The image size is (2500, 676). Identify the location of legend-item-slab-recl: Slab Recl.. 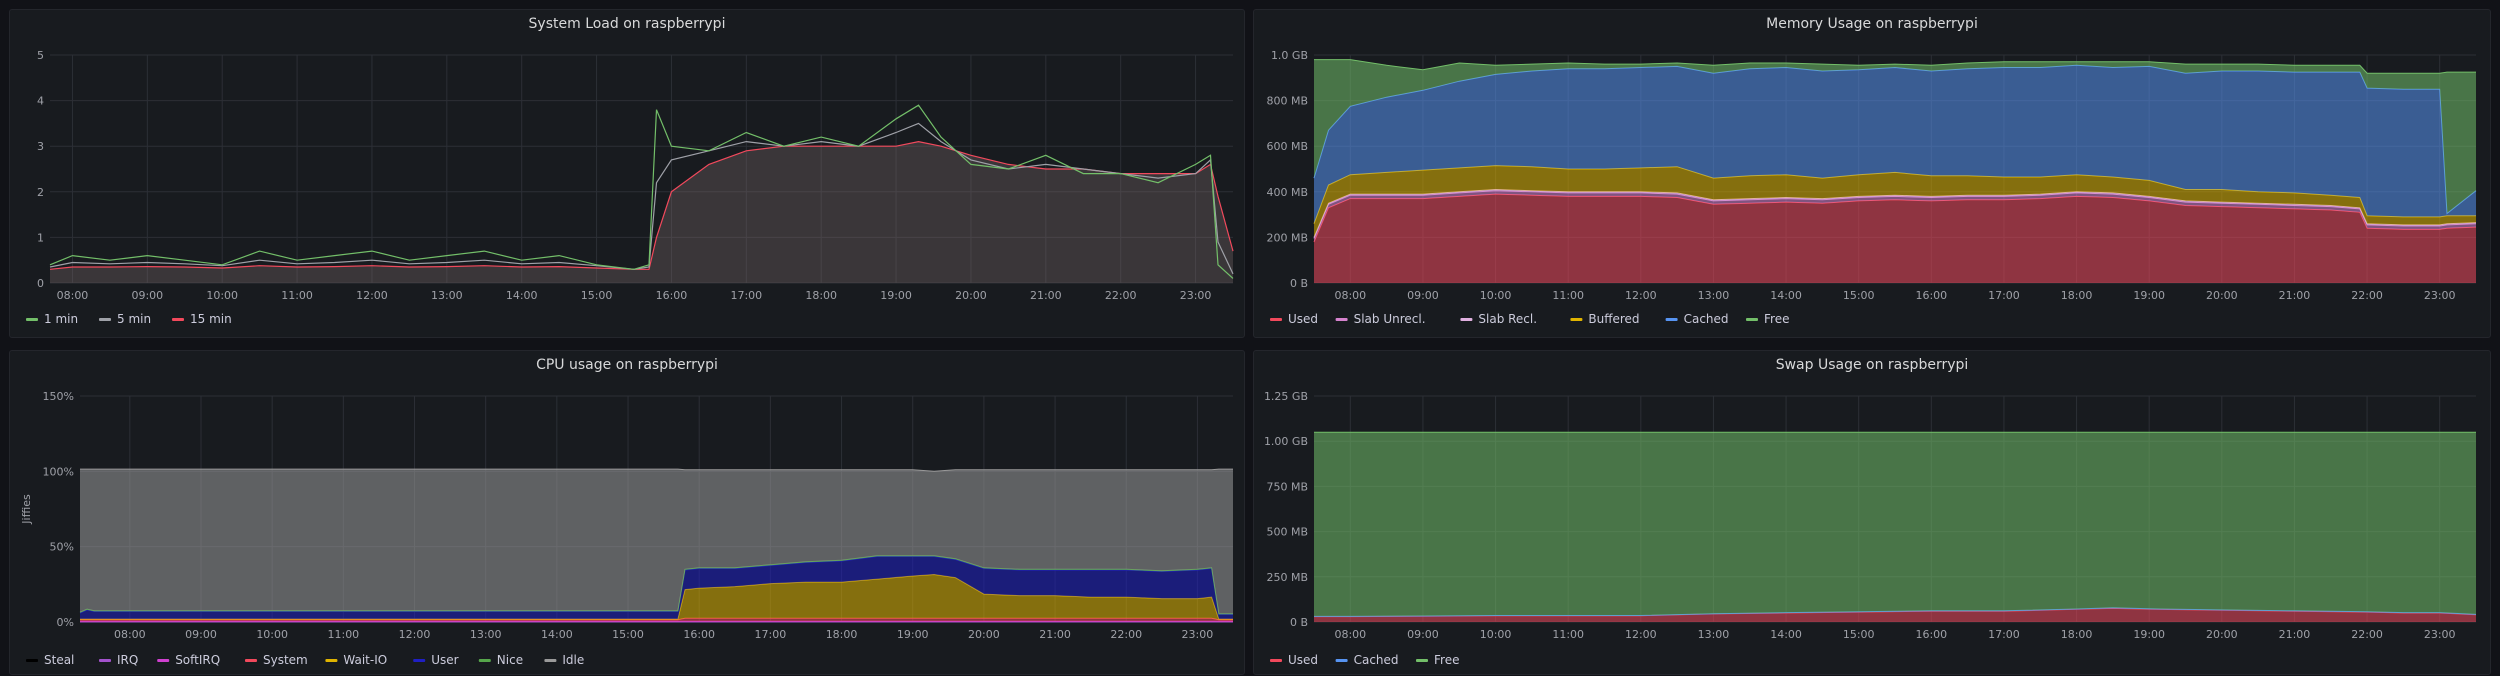
(1498, 319).